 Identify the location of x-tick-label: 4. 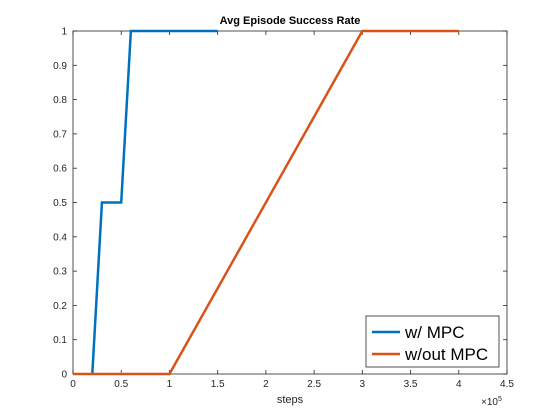
(459, 384).